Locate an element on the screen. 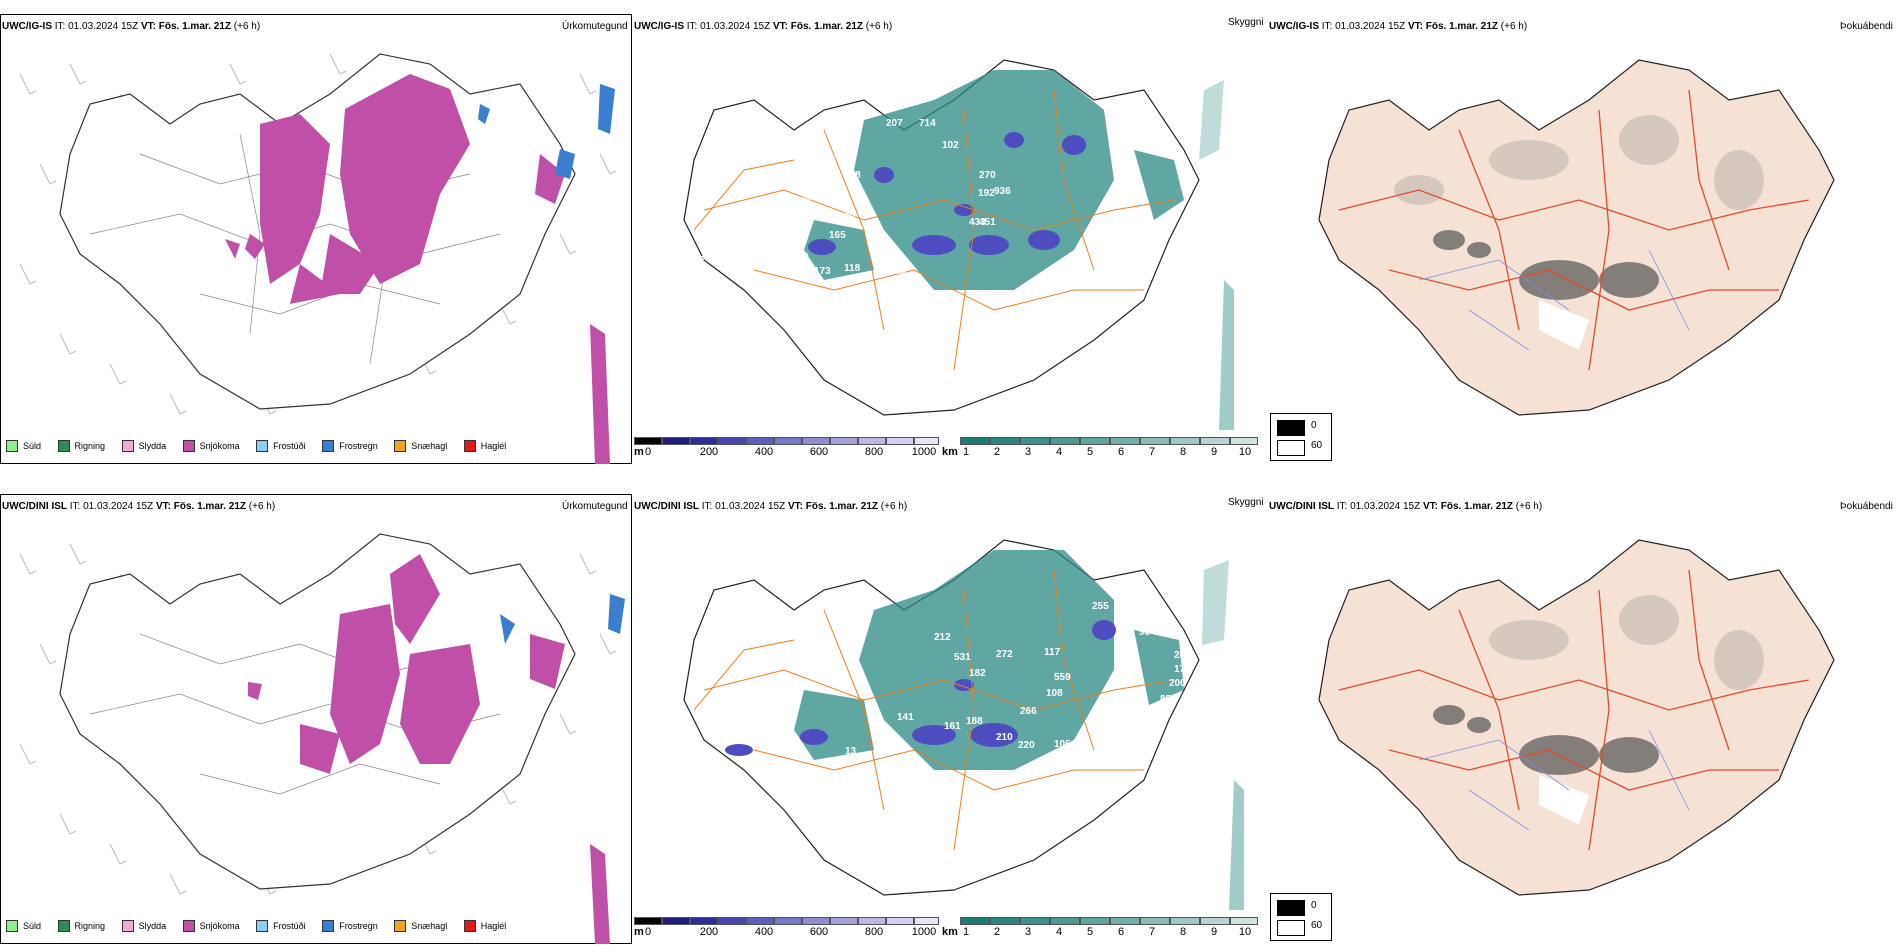 Image resolution: width=1900 pixels, height=950 pixels. visibility-tick: 8 is located at coordinates (1183, 932).